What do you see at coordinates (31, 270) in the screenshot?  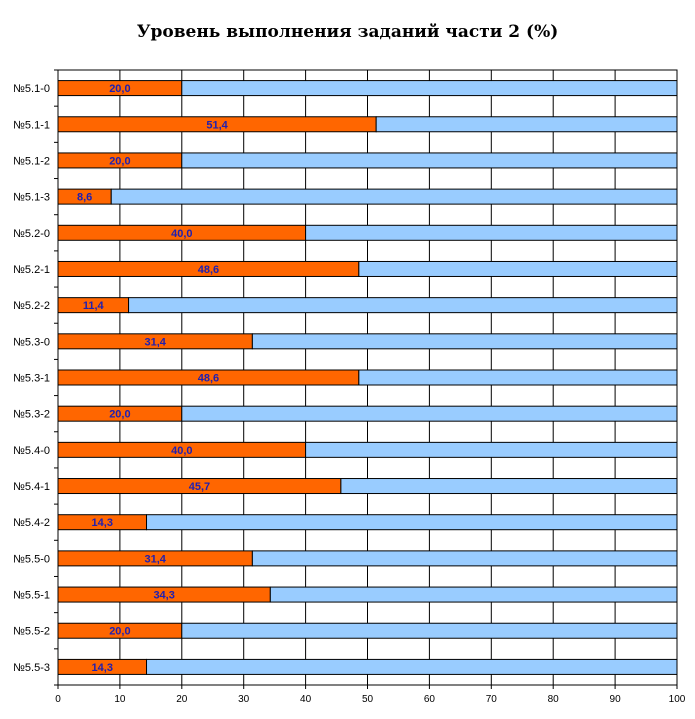 I see `category-label: №5.2-1` at bounding box center [31, 270].